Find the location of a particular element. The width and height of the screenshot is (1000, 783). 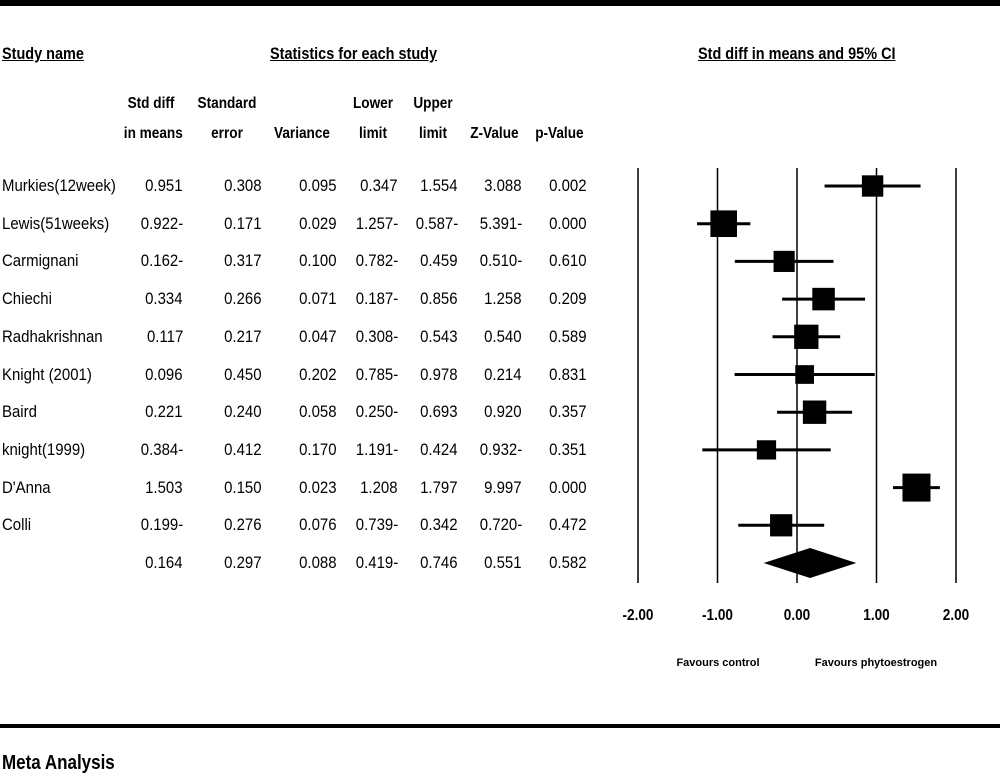

table-cell: 0.342 is located at coordinates (439, 525).